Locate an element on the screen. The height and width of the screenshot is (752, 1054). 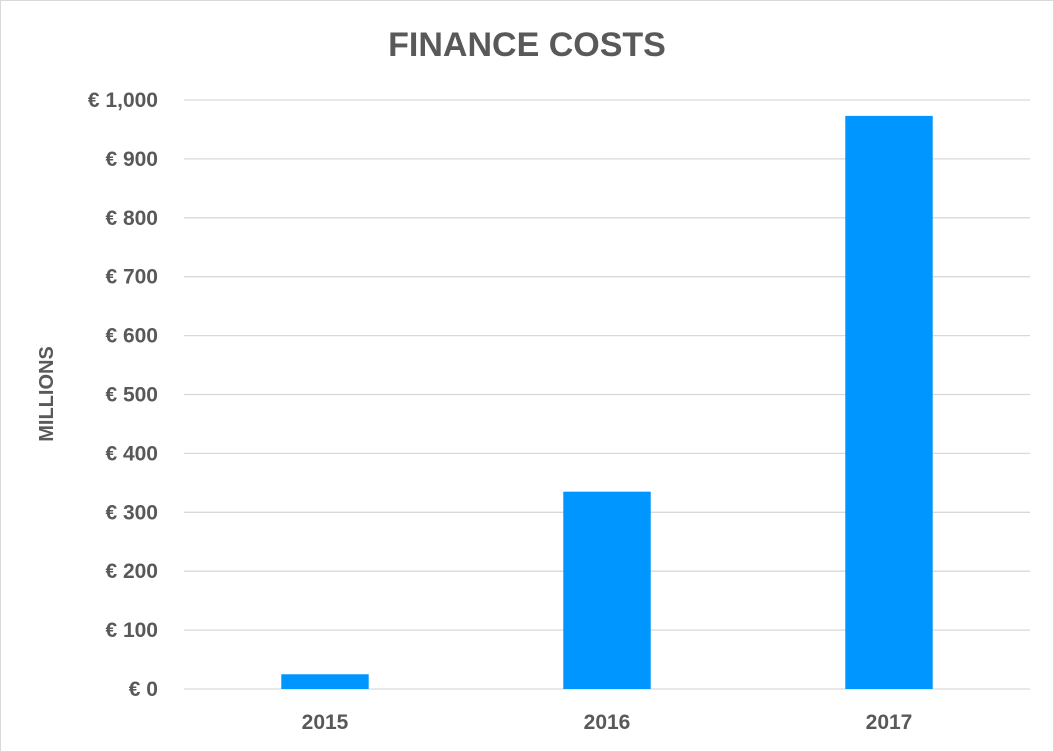
x-tick-label: 2016 is located at coordinates (607, 722).